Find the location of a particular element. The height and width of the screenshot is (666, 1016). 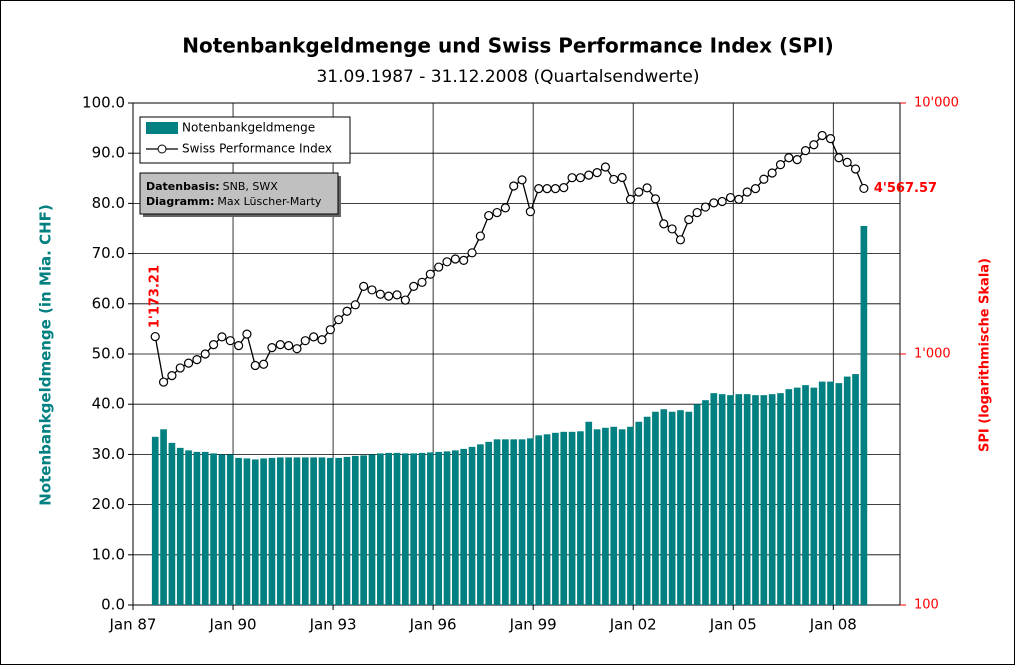

x-tick-label: Jan 96 is located at coordinates (433, 625).